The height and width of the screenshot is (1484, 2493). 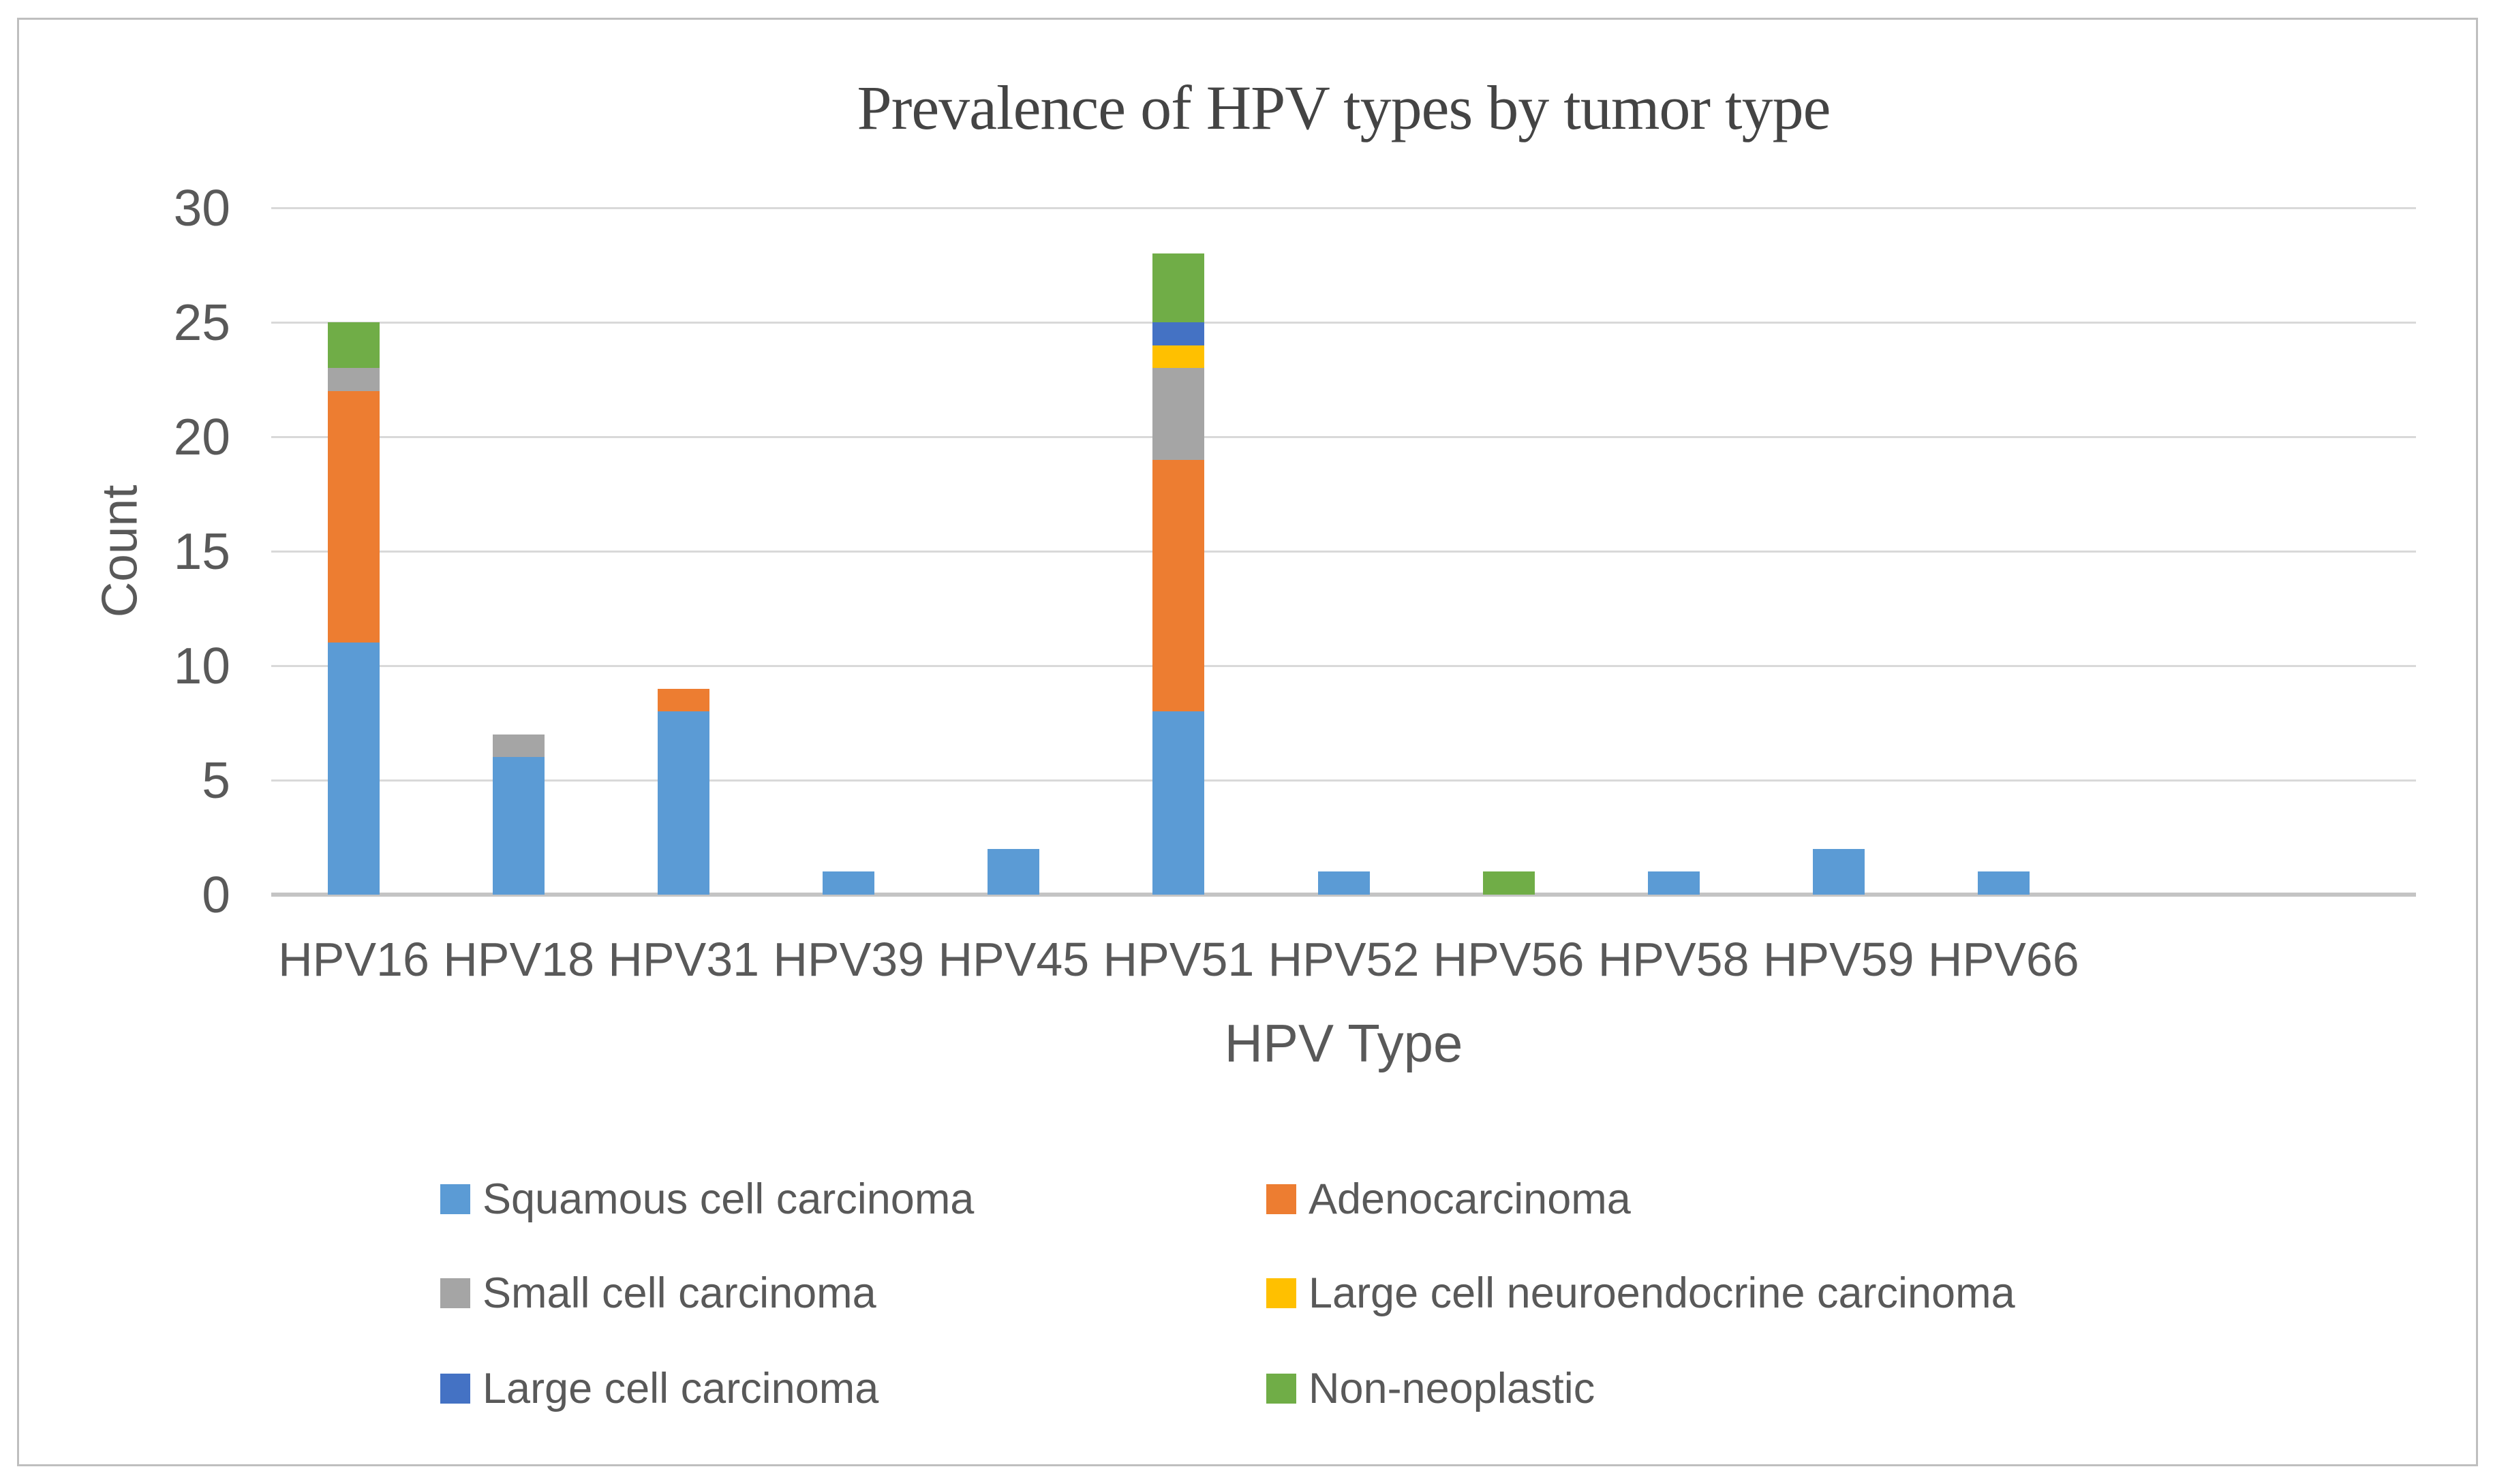 What do you see at coordinates (354, 516) in the screenshot?
I see `bar-segment-HPV16-adenocarcinoma` at bounding box center [354, 516].